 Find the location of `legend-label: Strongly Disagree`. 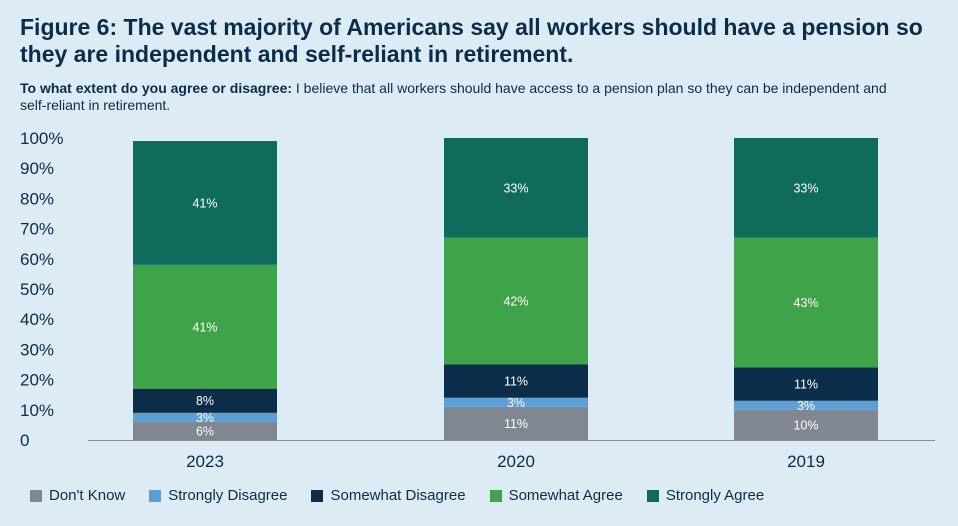

legend-label: Strongly Disagree is located at coordinates (228, 495).